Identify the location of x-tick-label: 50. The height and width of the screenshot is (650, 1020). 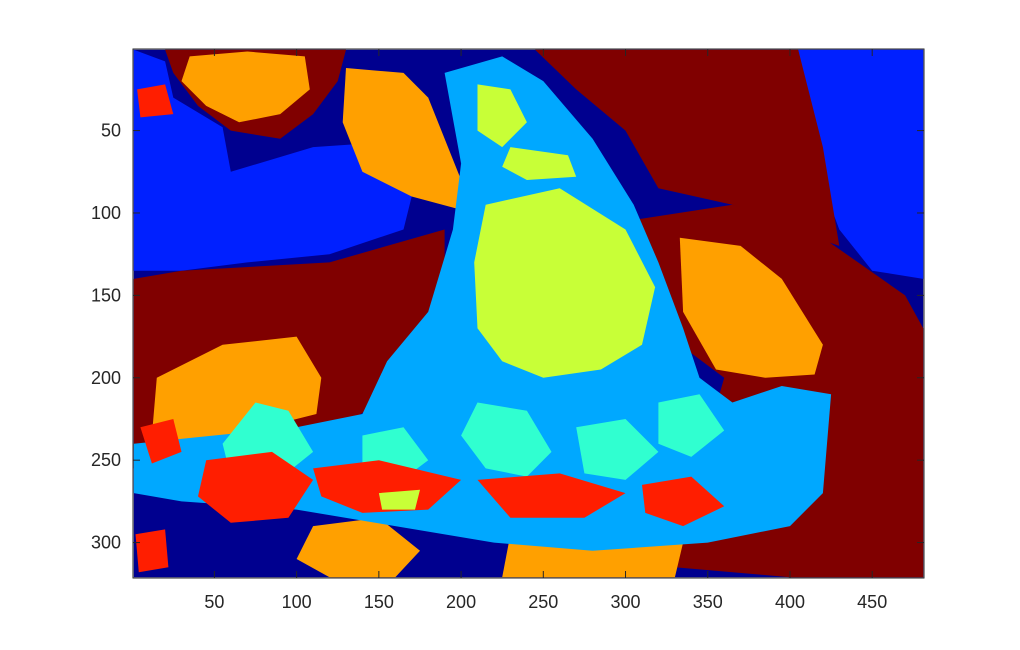
(214, 602).